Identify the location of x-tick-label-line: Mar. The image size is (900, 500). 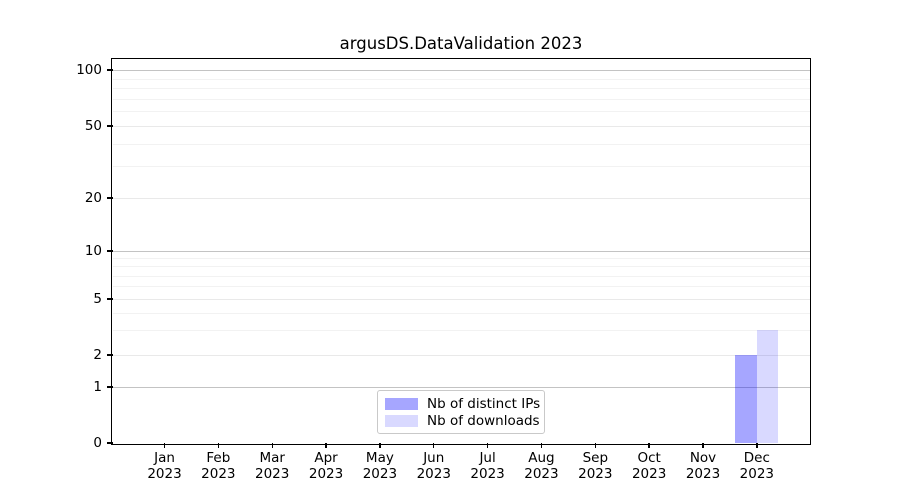
(272, 458).